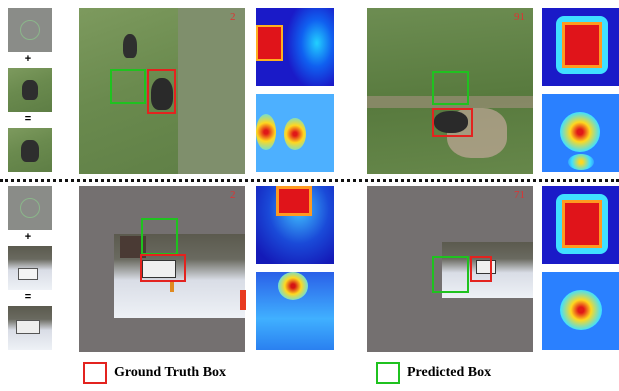  Describe the element at coordinates (519, 195) in the screenshot. I see `frame-number: 71` at that location.